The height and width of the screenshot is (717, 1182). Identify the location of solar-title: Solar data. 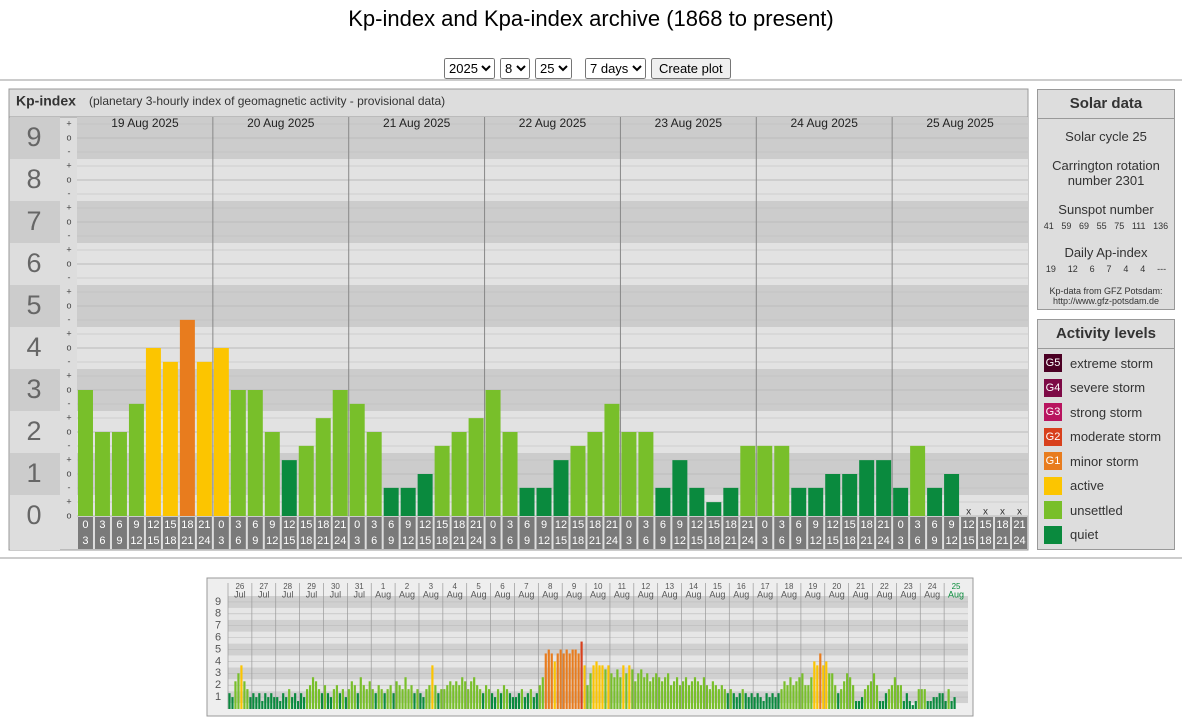
(1106, 104).